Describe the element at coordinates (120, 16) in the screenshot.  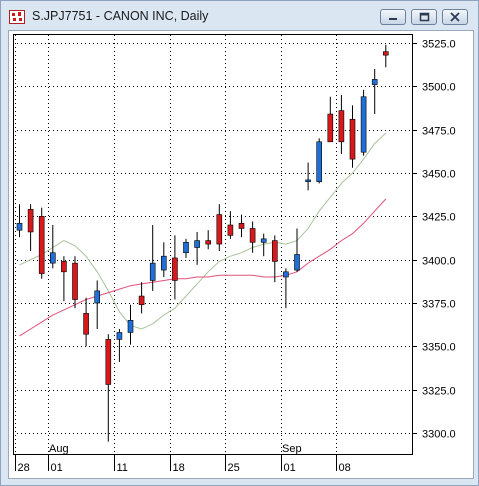
I see `window-title: S.JPJ7751 - CANON INC, Daily` at that location.